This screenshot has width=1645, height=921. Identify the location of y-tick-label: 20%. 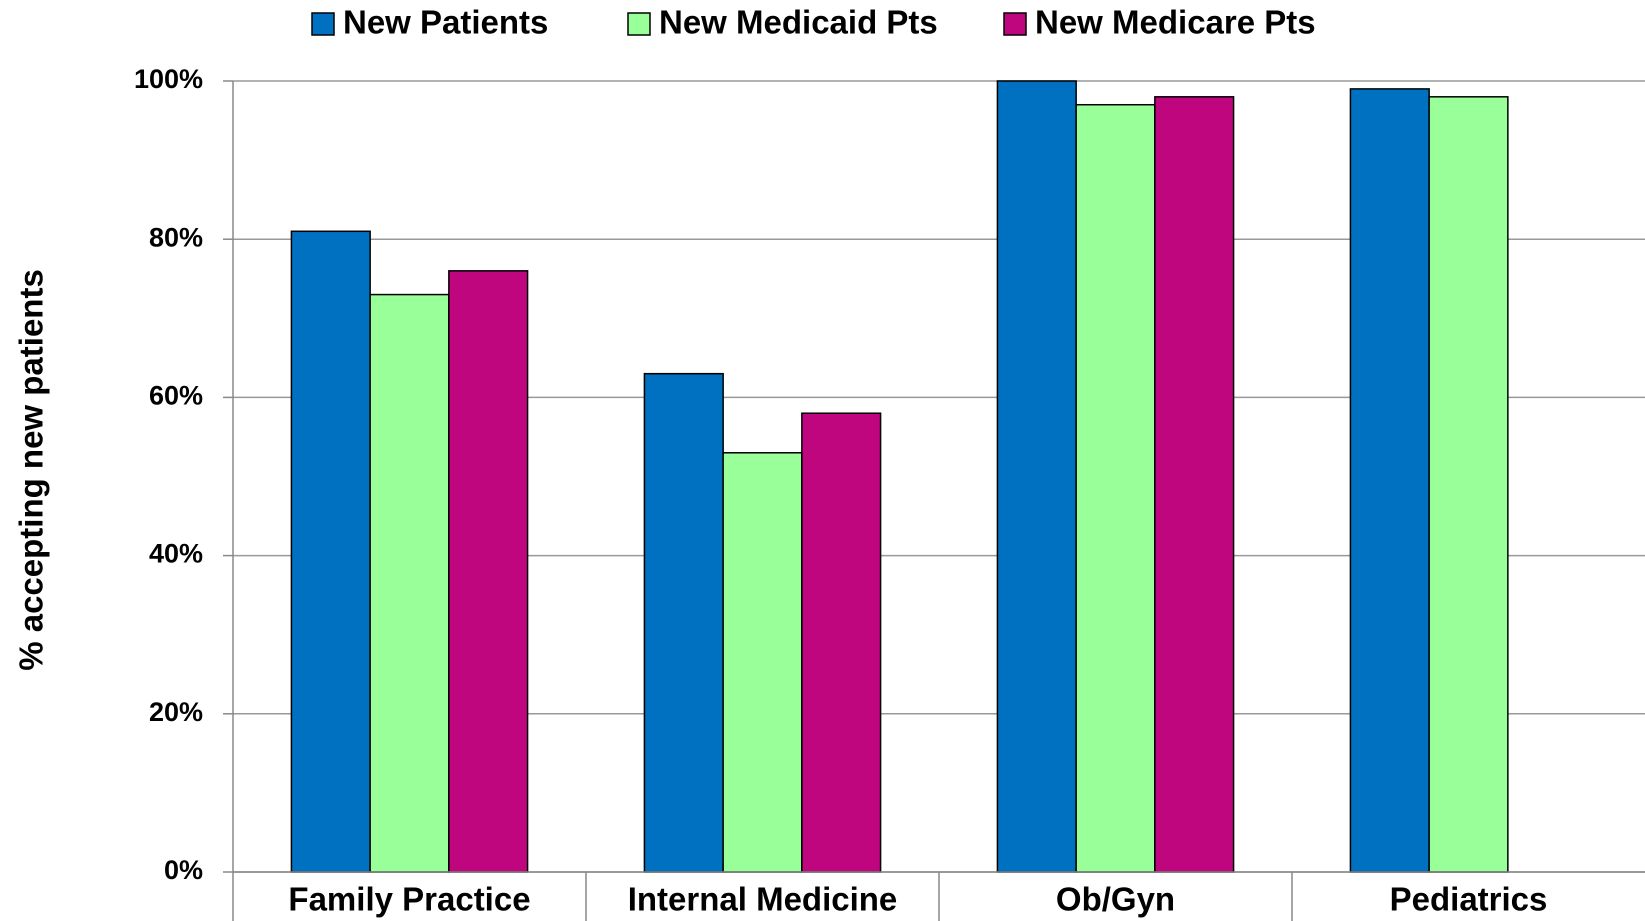
(176, 712).